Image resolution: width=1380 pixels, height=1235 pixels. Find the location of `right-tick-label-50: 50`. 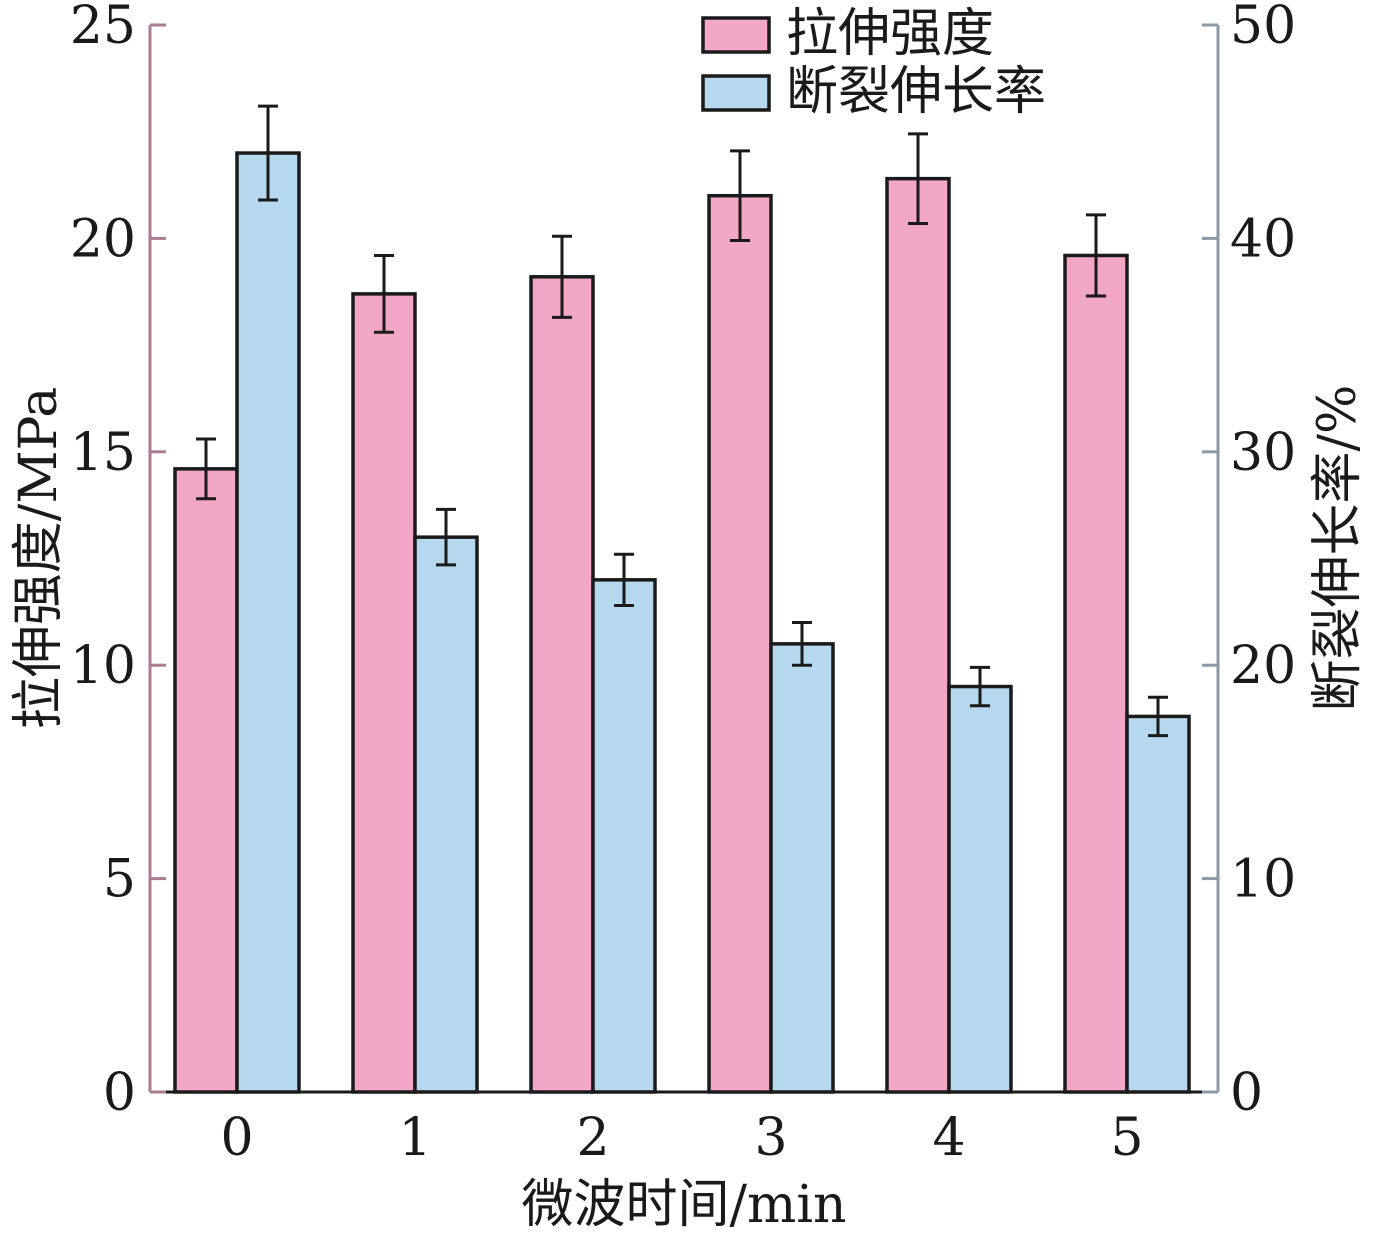

right-tick-label-50: 50 is located at coordinates (1263, 28).